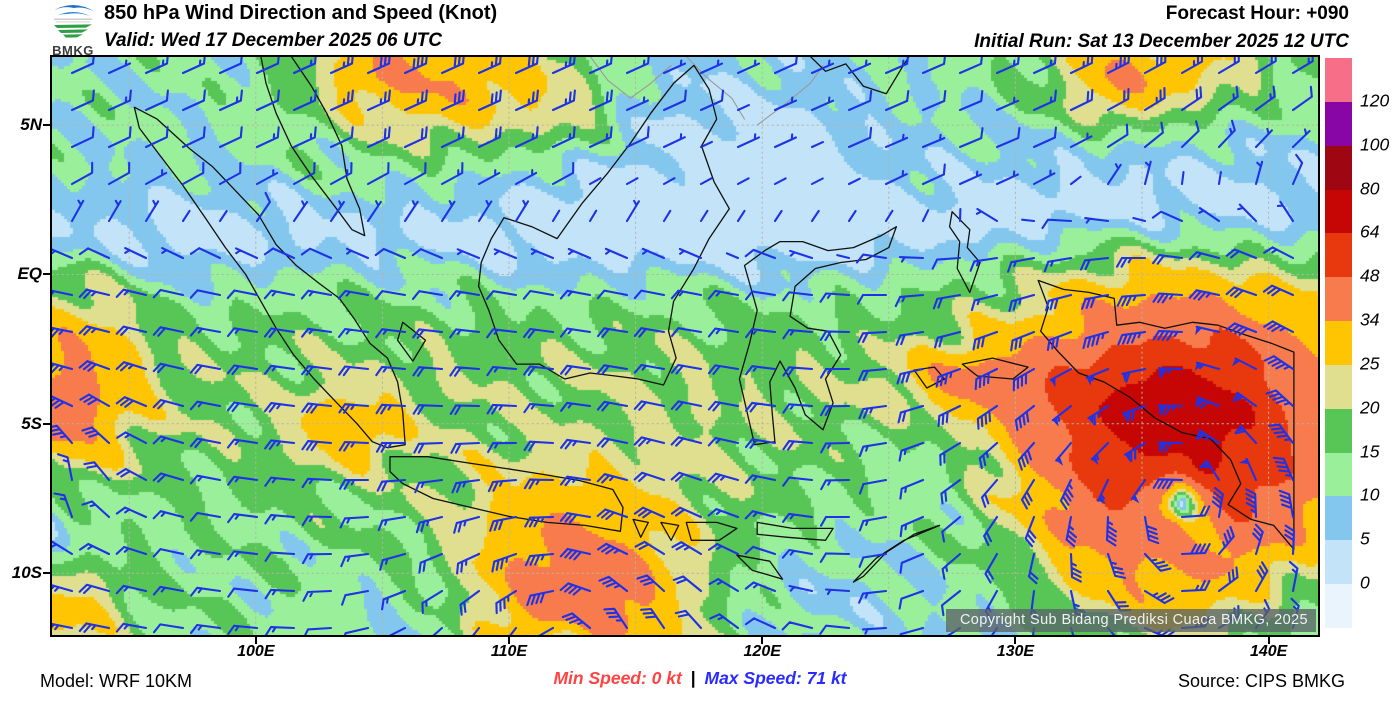 Image resolution: width=1400 pixels, height=709 pixels. I want to click on colorbar-label: 10, so click(1370, 494).